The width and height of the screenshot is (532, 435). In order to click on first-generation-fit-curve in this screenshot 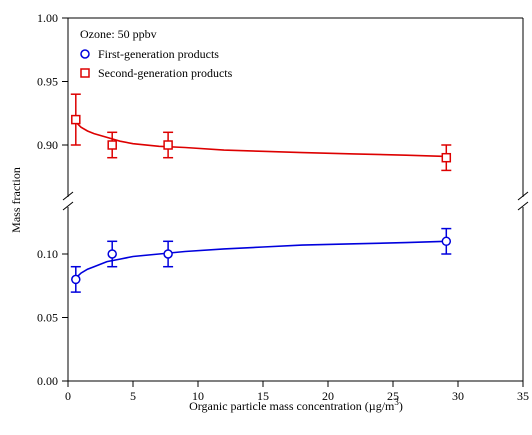, I will do `click(261, 259)`.